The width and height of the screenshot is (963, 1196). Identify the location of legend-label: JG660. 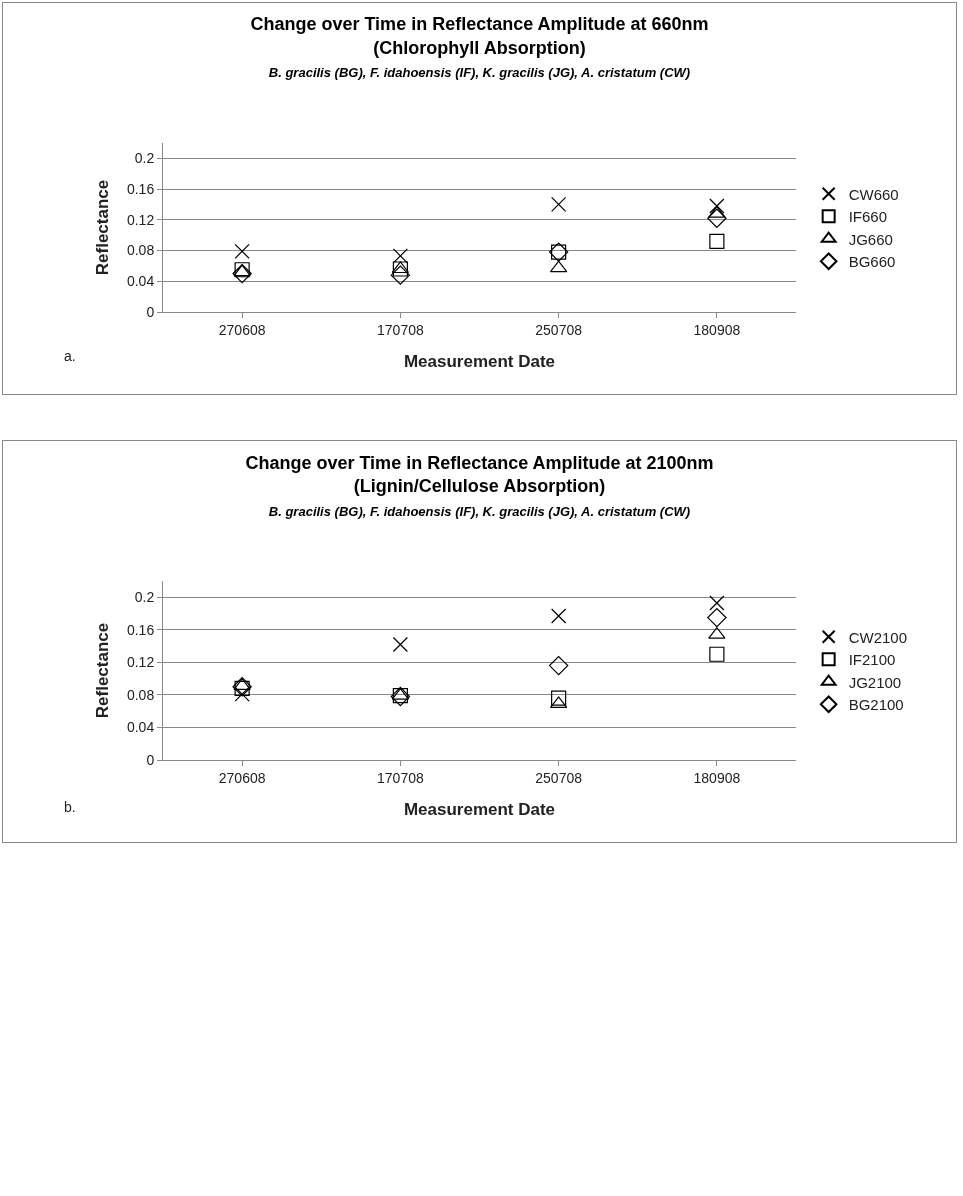
(870, 239).